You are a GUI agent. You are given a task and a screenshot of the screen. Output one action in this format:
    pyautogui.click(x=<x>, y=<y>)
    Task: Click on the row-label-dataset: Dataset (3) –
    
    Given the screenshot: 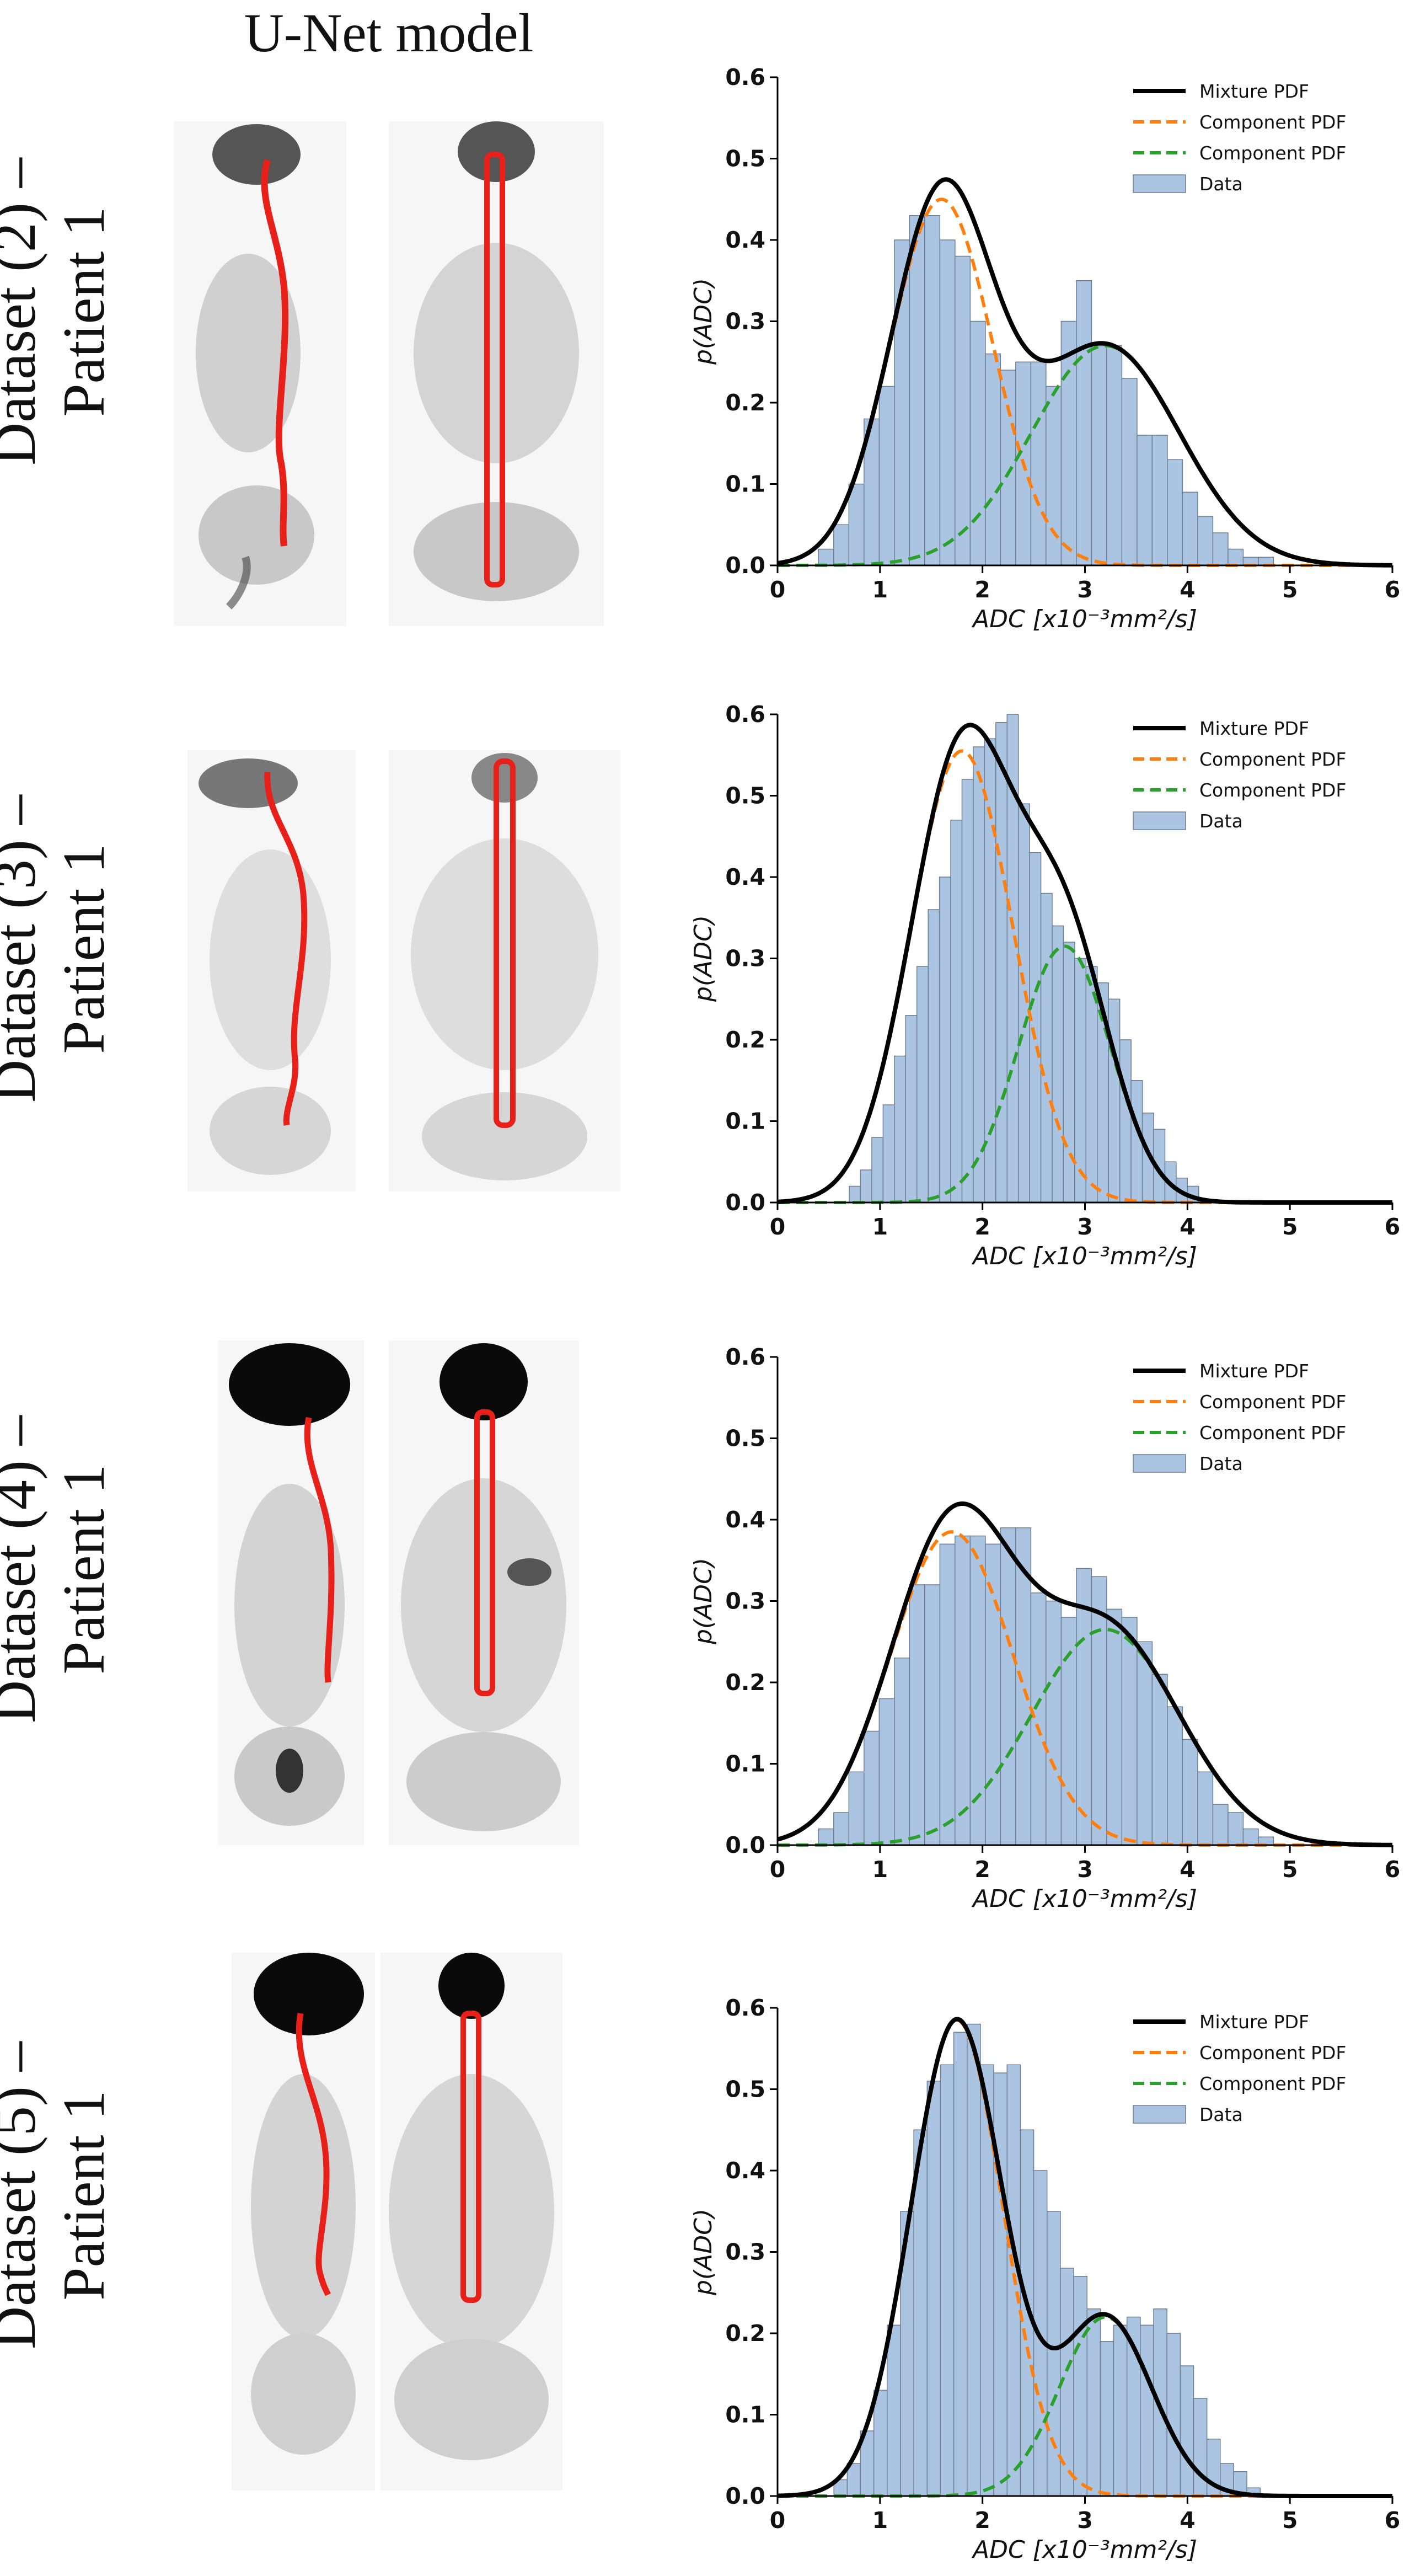 What is the action you would take?
    pyautogui.click(x=24, y=949)
    